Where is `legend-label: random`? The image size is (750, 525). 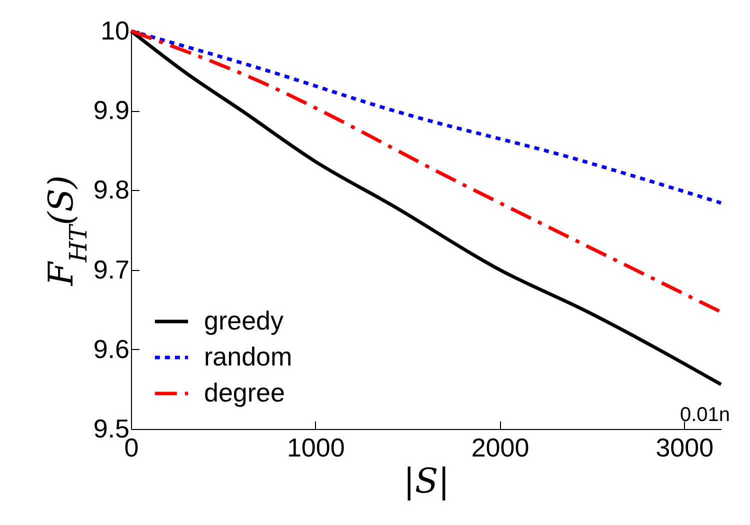 legend-label: random is located at coordinates (248, 357).